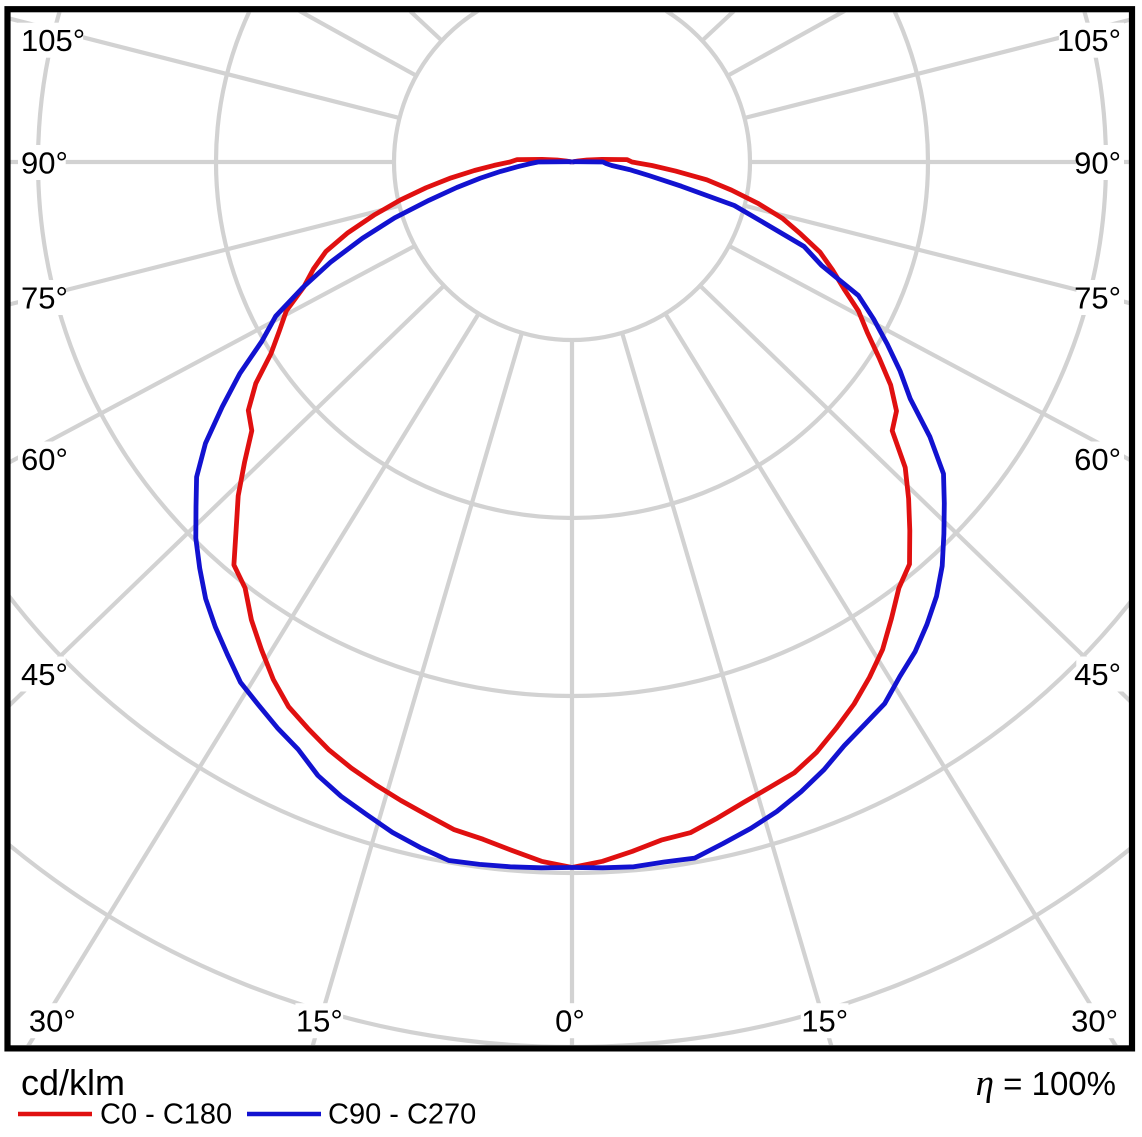  What do you see at coordinates (1046, 1083) in the screenshot?
I see `svg-text: η = 100%` at bounding box center [1046, 1083].